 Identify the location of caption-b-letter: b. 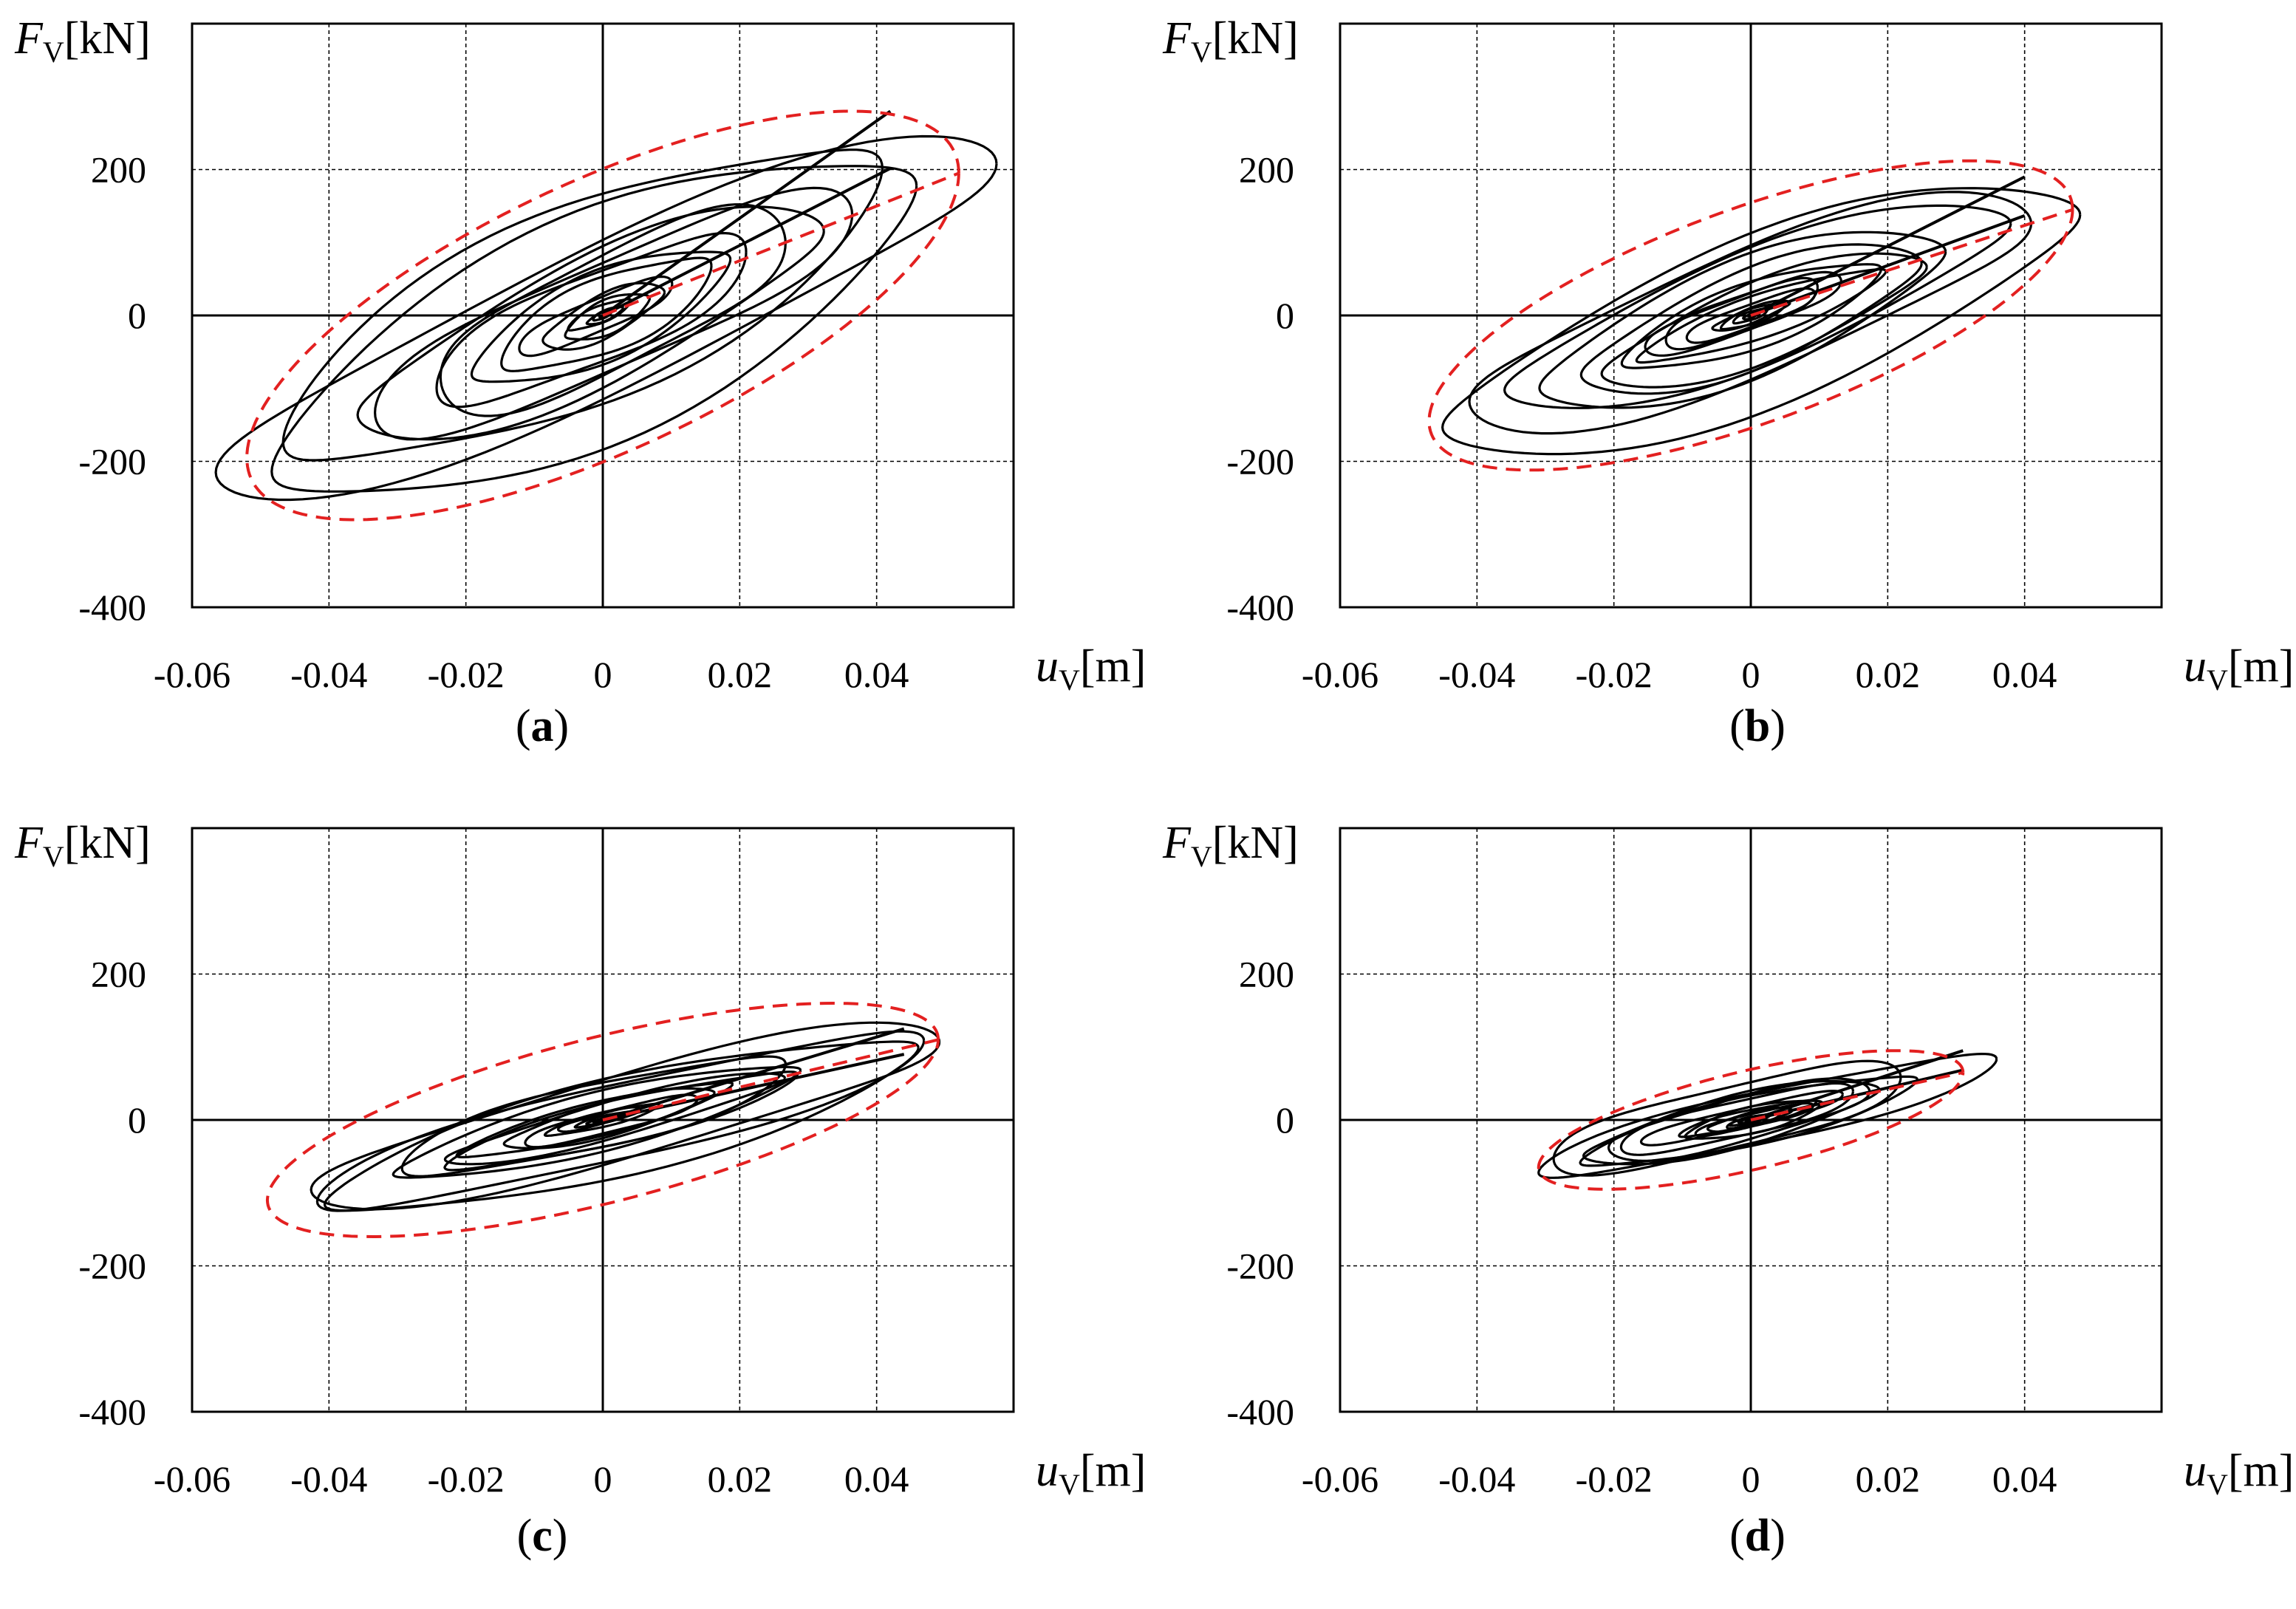
(1758, 726).